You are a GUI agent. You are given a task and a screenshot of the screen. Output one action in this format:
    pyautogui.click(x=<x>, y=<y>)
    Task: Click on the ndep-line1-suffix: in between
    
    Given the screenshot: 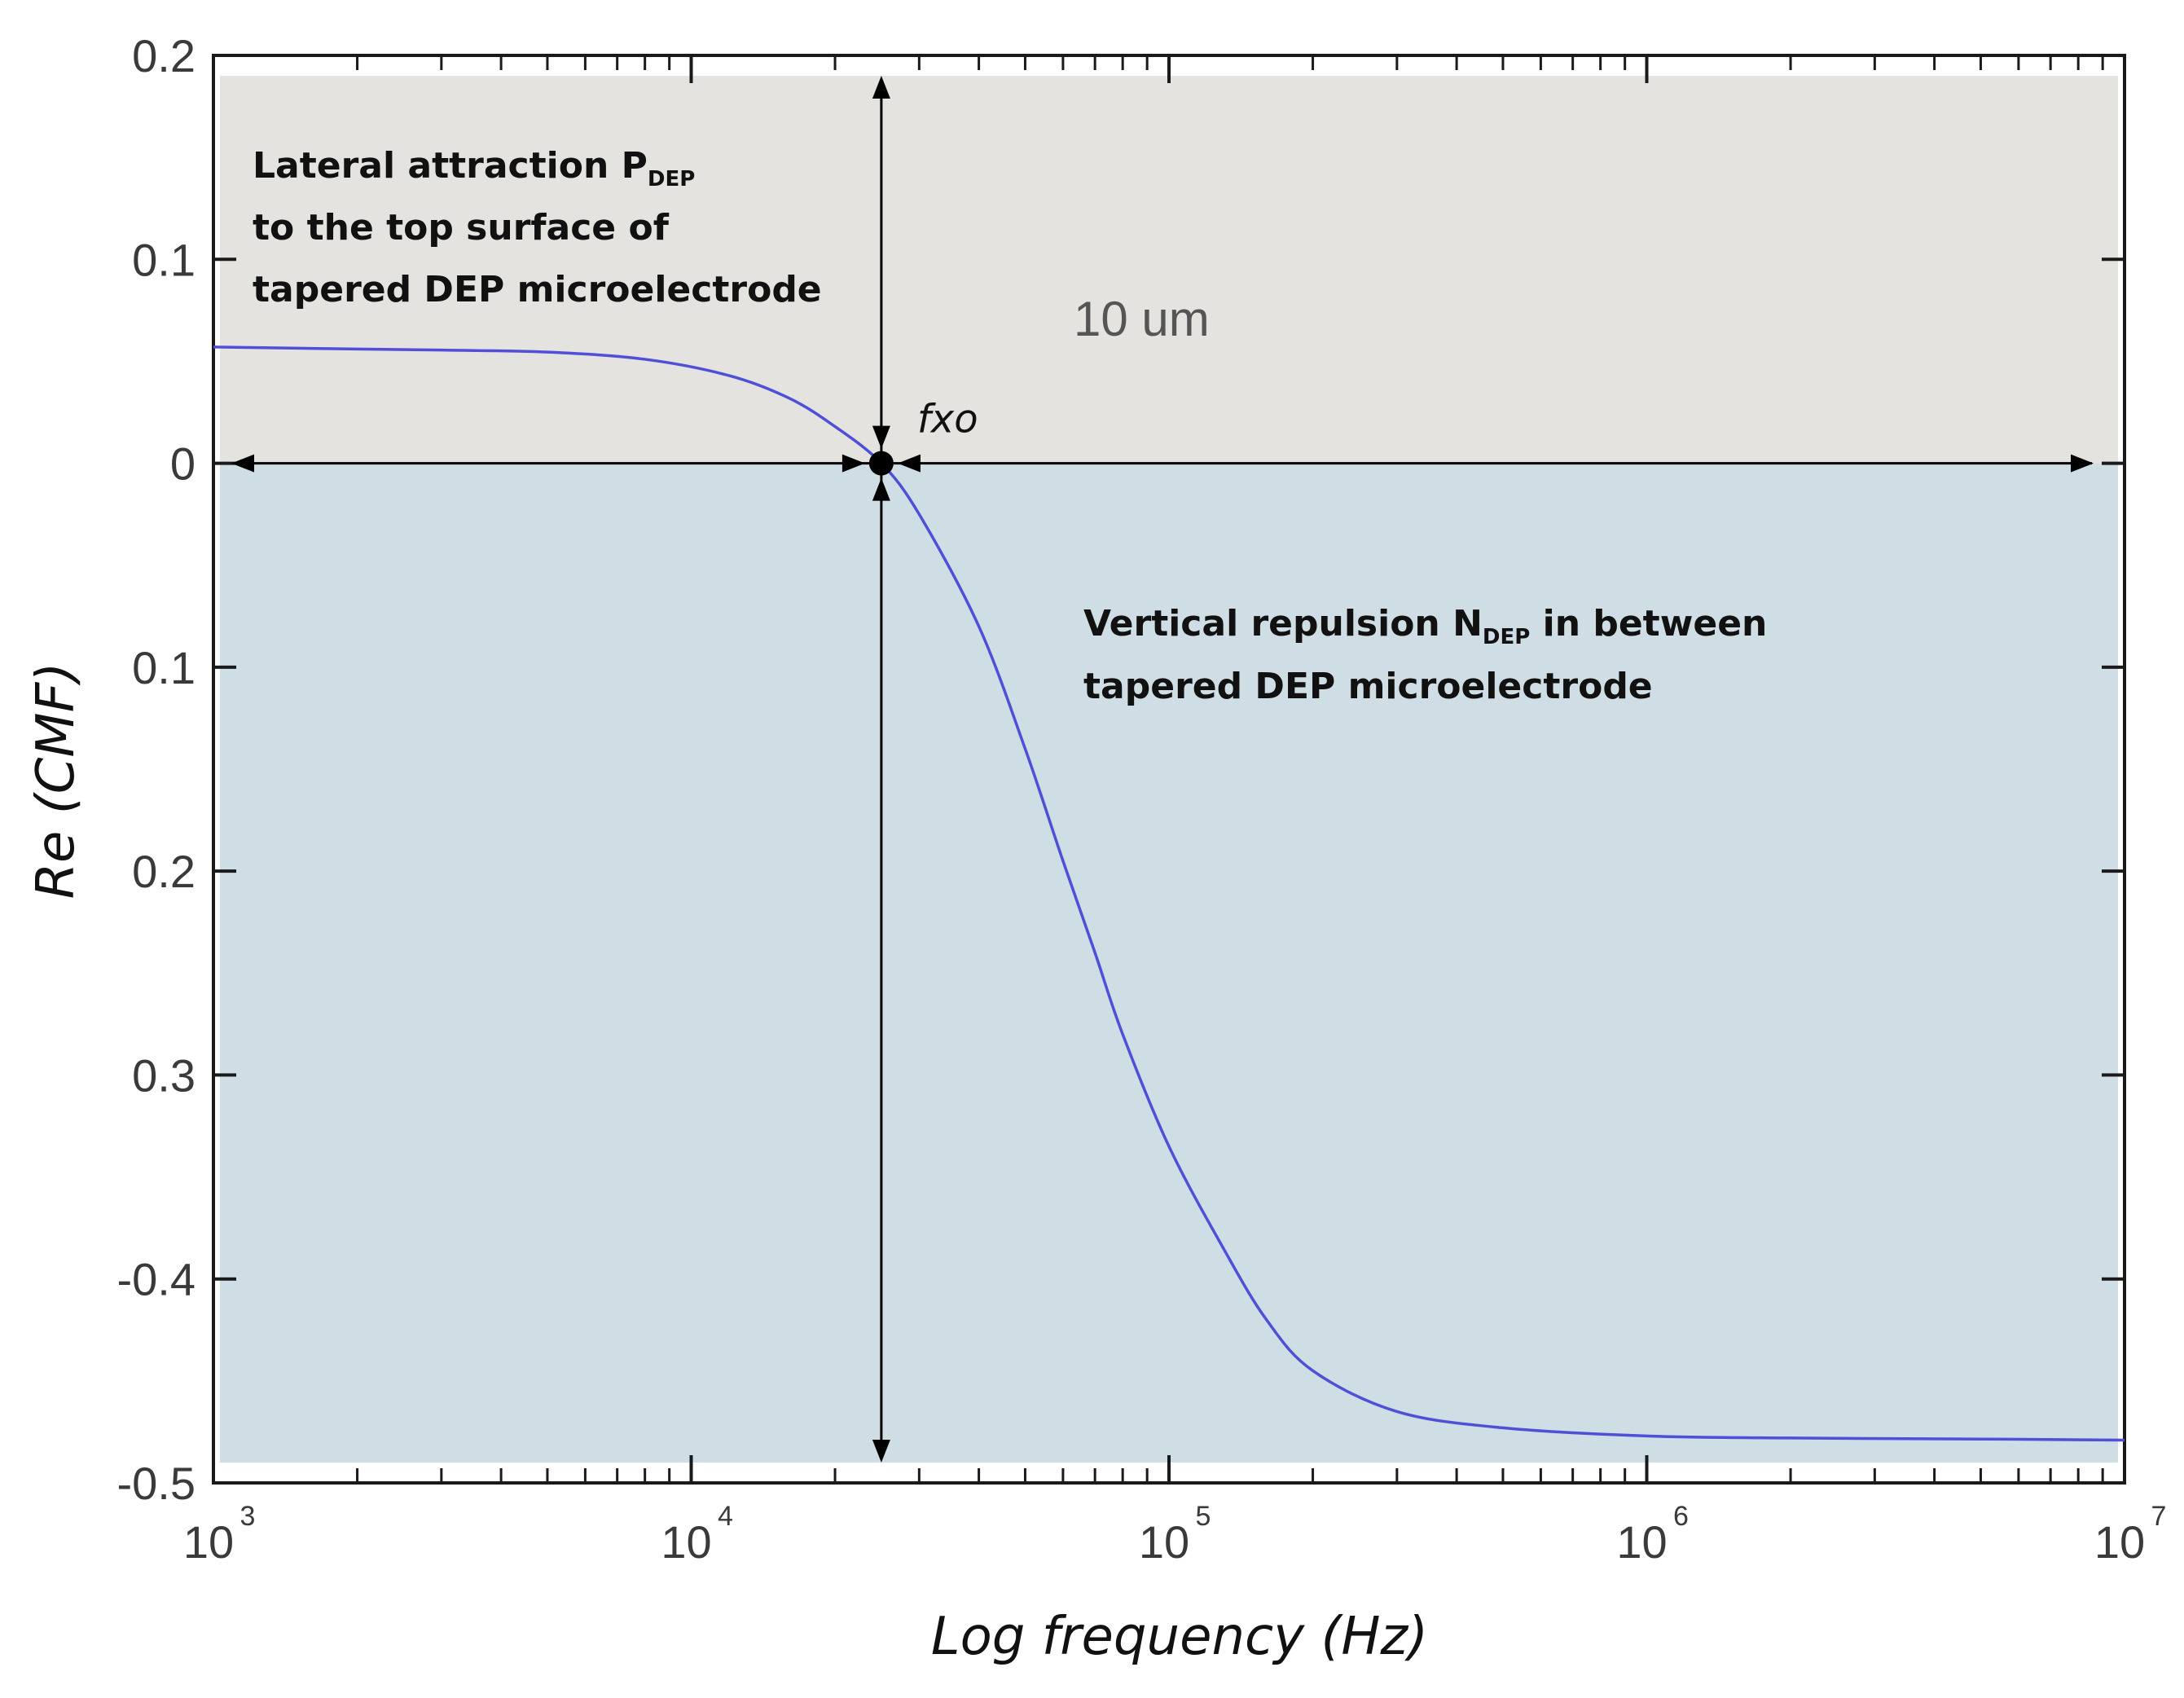 What is the action you would take?
    pyautogui.click(x=1649, y=623)
    